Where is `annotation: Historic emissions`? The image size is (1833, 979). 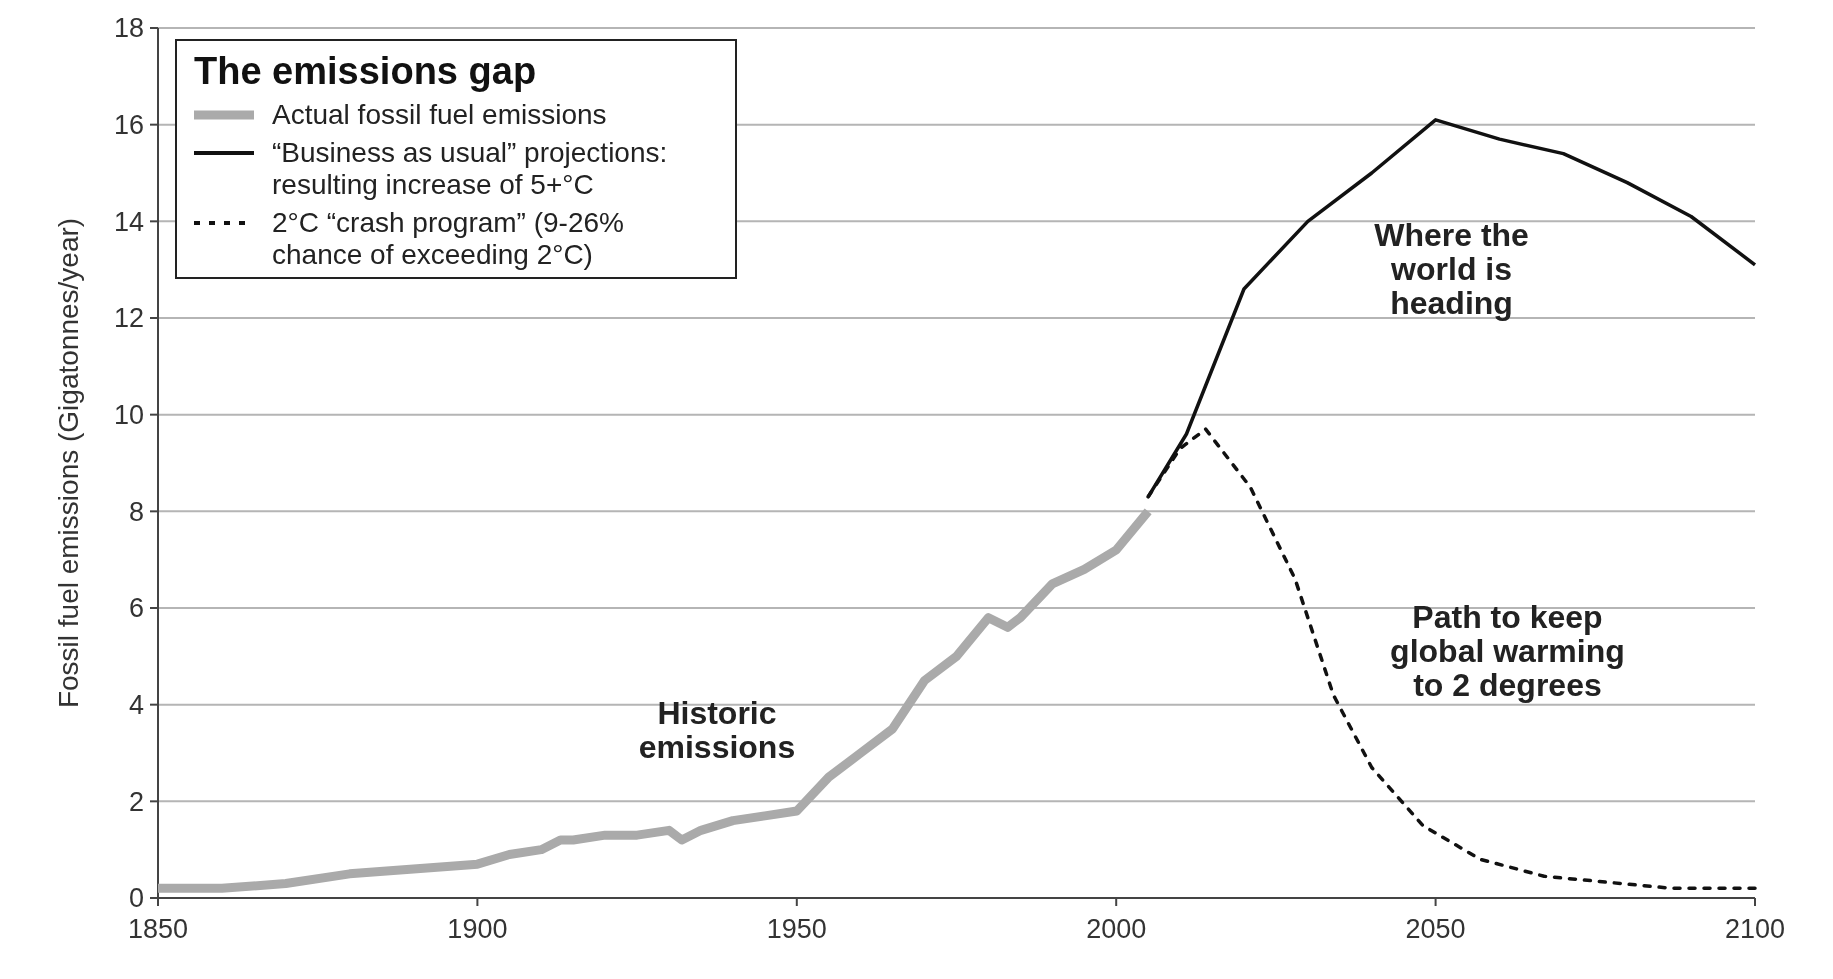 annotation: Historic emissions is located at coordinates (717, 730).